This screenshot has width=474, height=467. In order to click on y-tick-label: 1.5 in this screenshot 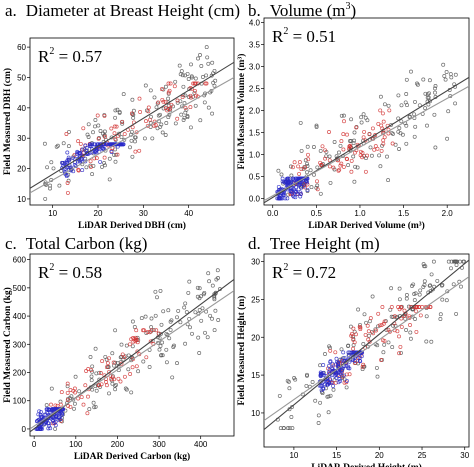, I will do `click(255, 132)`.